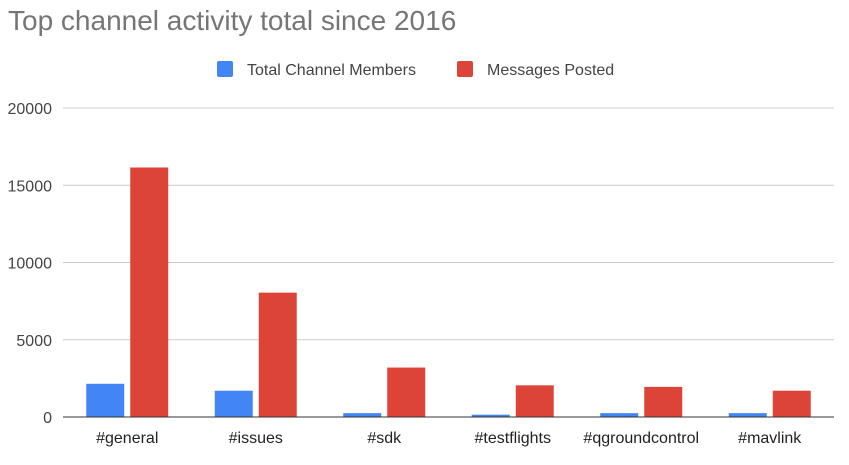 This screenshot has width=849, height=465. I want to click on bar-members-testflights, so click(490, 415).